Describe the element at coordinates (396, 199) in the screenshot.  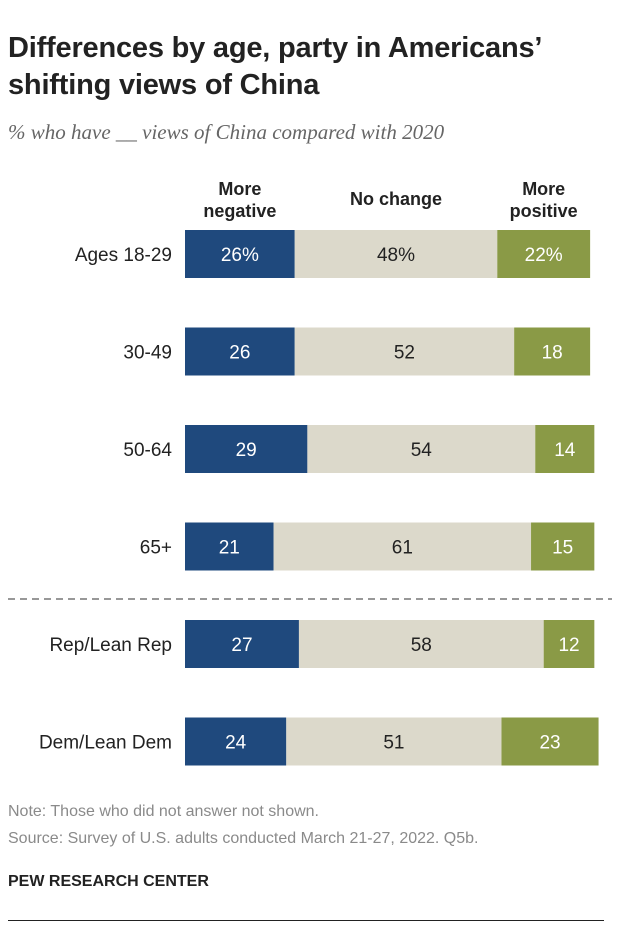
I see `column-header-no-change: No change` at that location.